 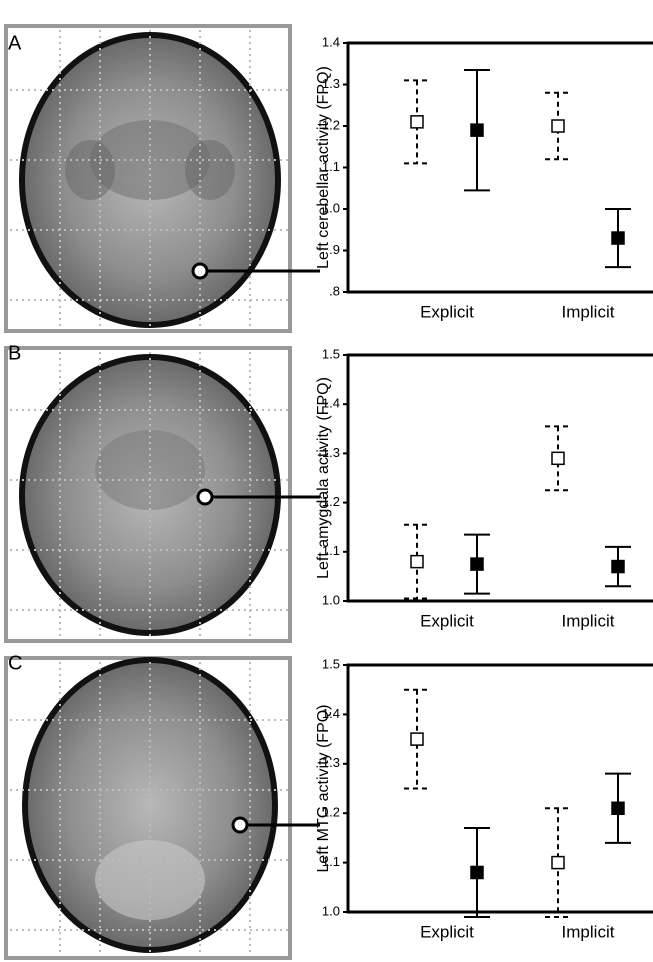 What do you see at coordinates (334, 249) in the screenshot?
I see `y-tick-label: .9` at bounding box center [334, 249].